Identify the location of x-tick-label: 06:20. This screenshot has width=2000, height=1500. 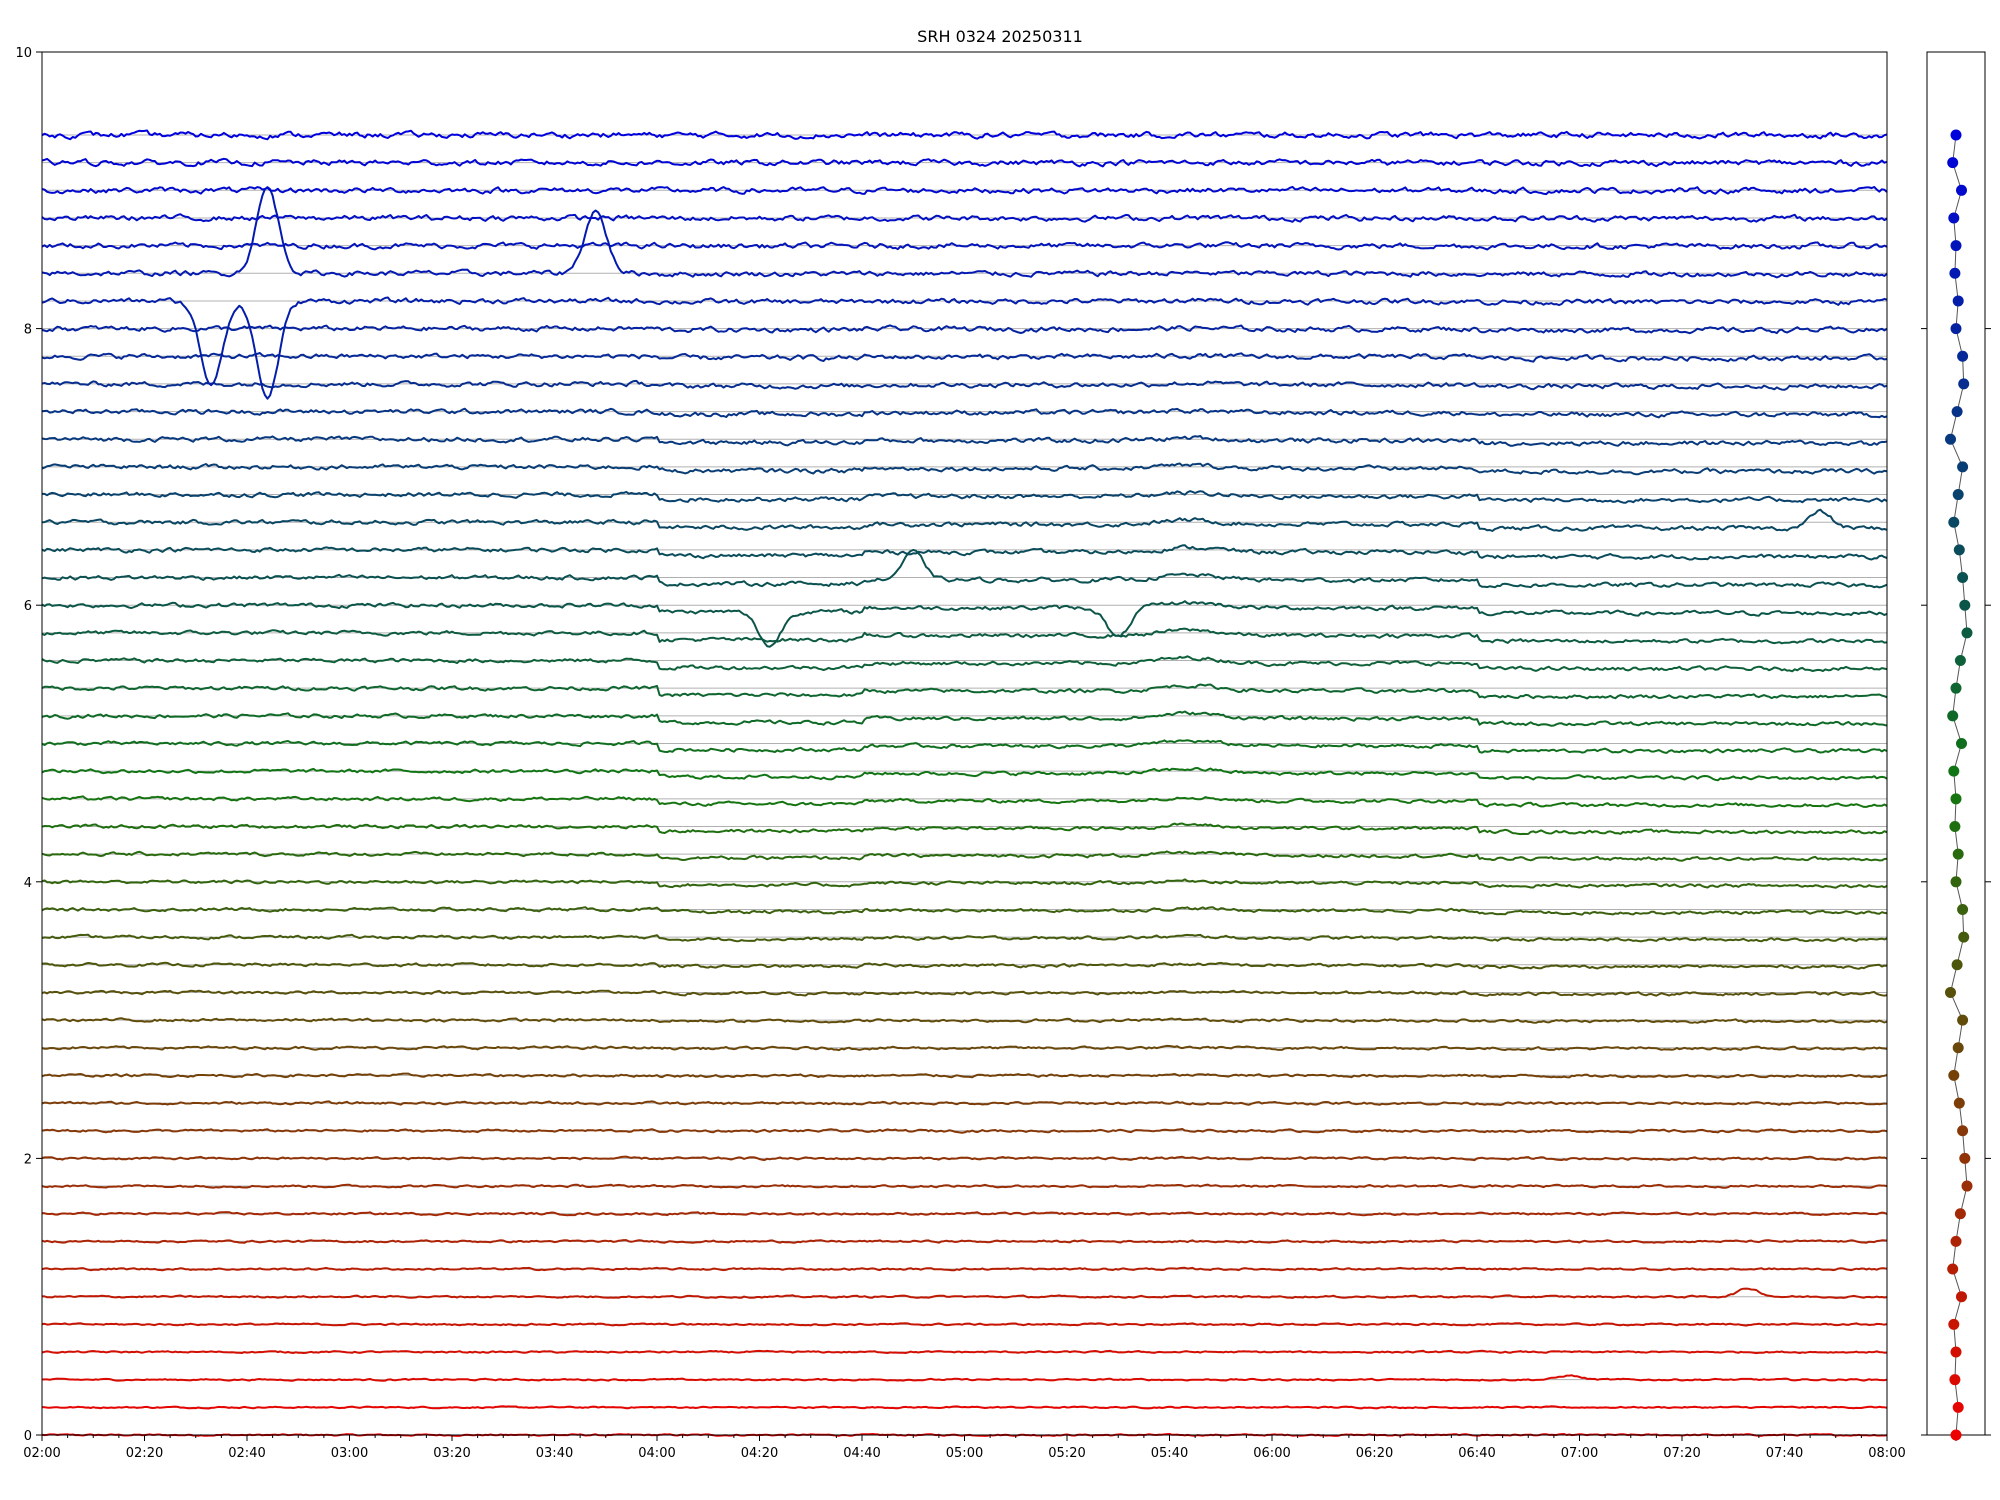
(1374, 1453).